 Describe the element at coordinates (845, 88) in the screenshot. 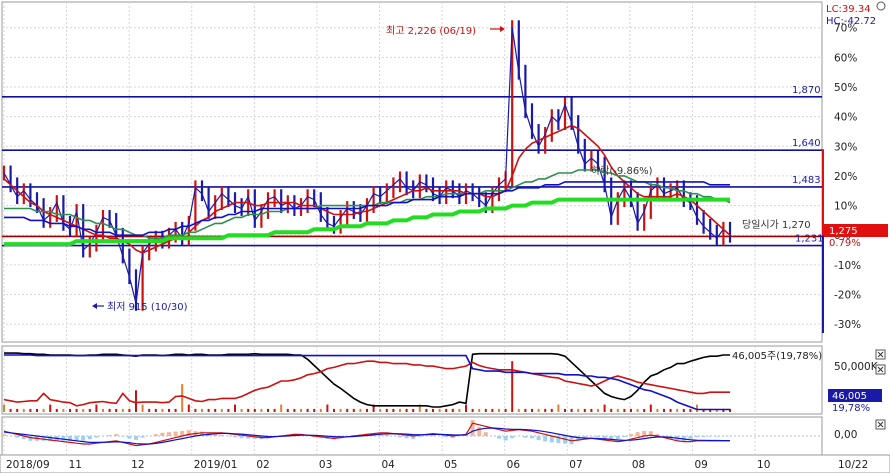

I see `price-ytick: 50%` at that location.